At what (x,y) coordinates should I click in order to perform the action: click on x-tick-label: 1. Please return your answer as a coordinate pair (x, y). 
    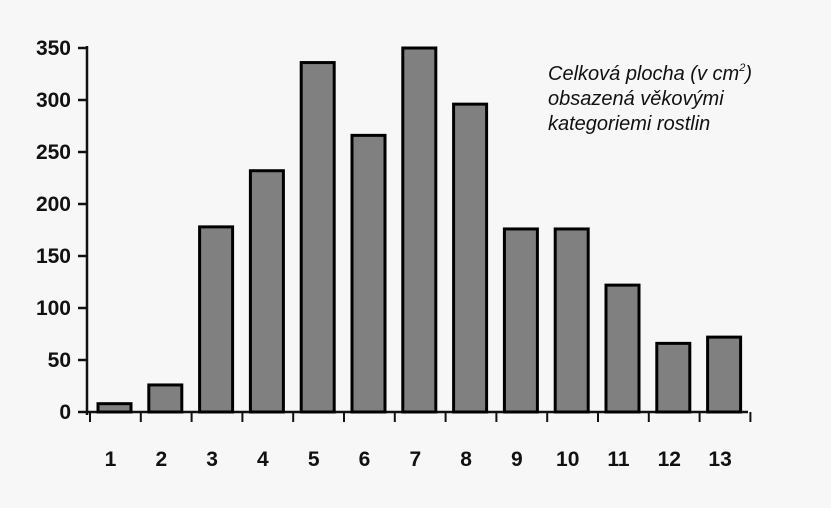
    Looking at the image, I should click on (111, 459).